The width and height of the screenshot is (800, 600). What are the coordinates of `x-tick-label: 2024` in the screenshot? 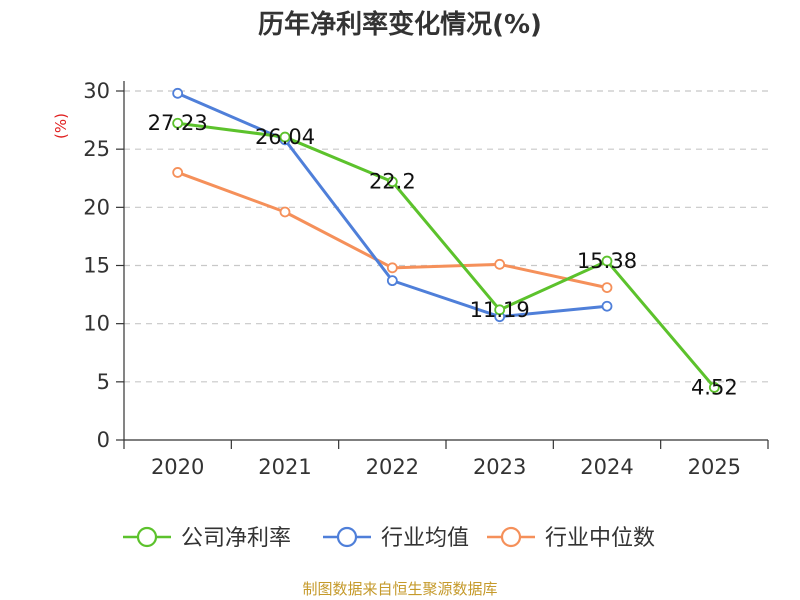 It's located at (606, 467).